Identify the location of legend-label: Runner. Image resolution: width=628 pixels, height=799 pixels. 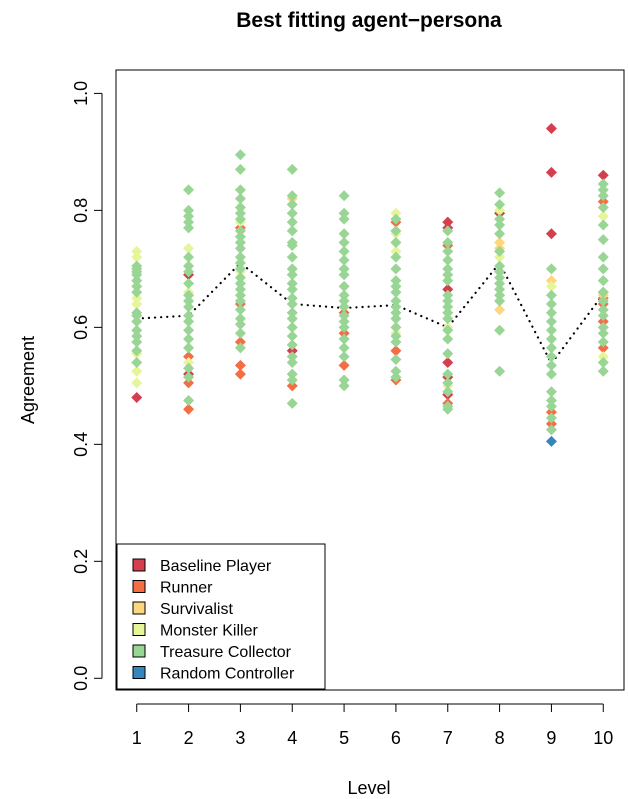
(186, 588).